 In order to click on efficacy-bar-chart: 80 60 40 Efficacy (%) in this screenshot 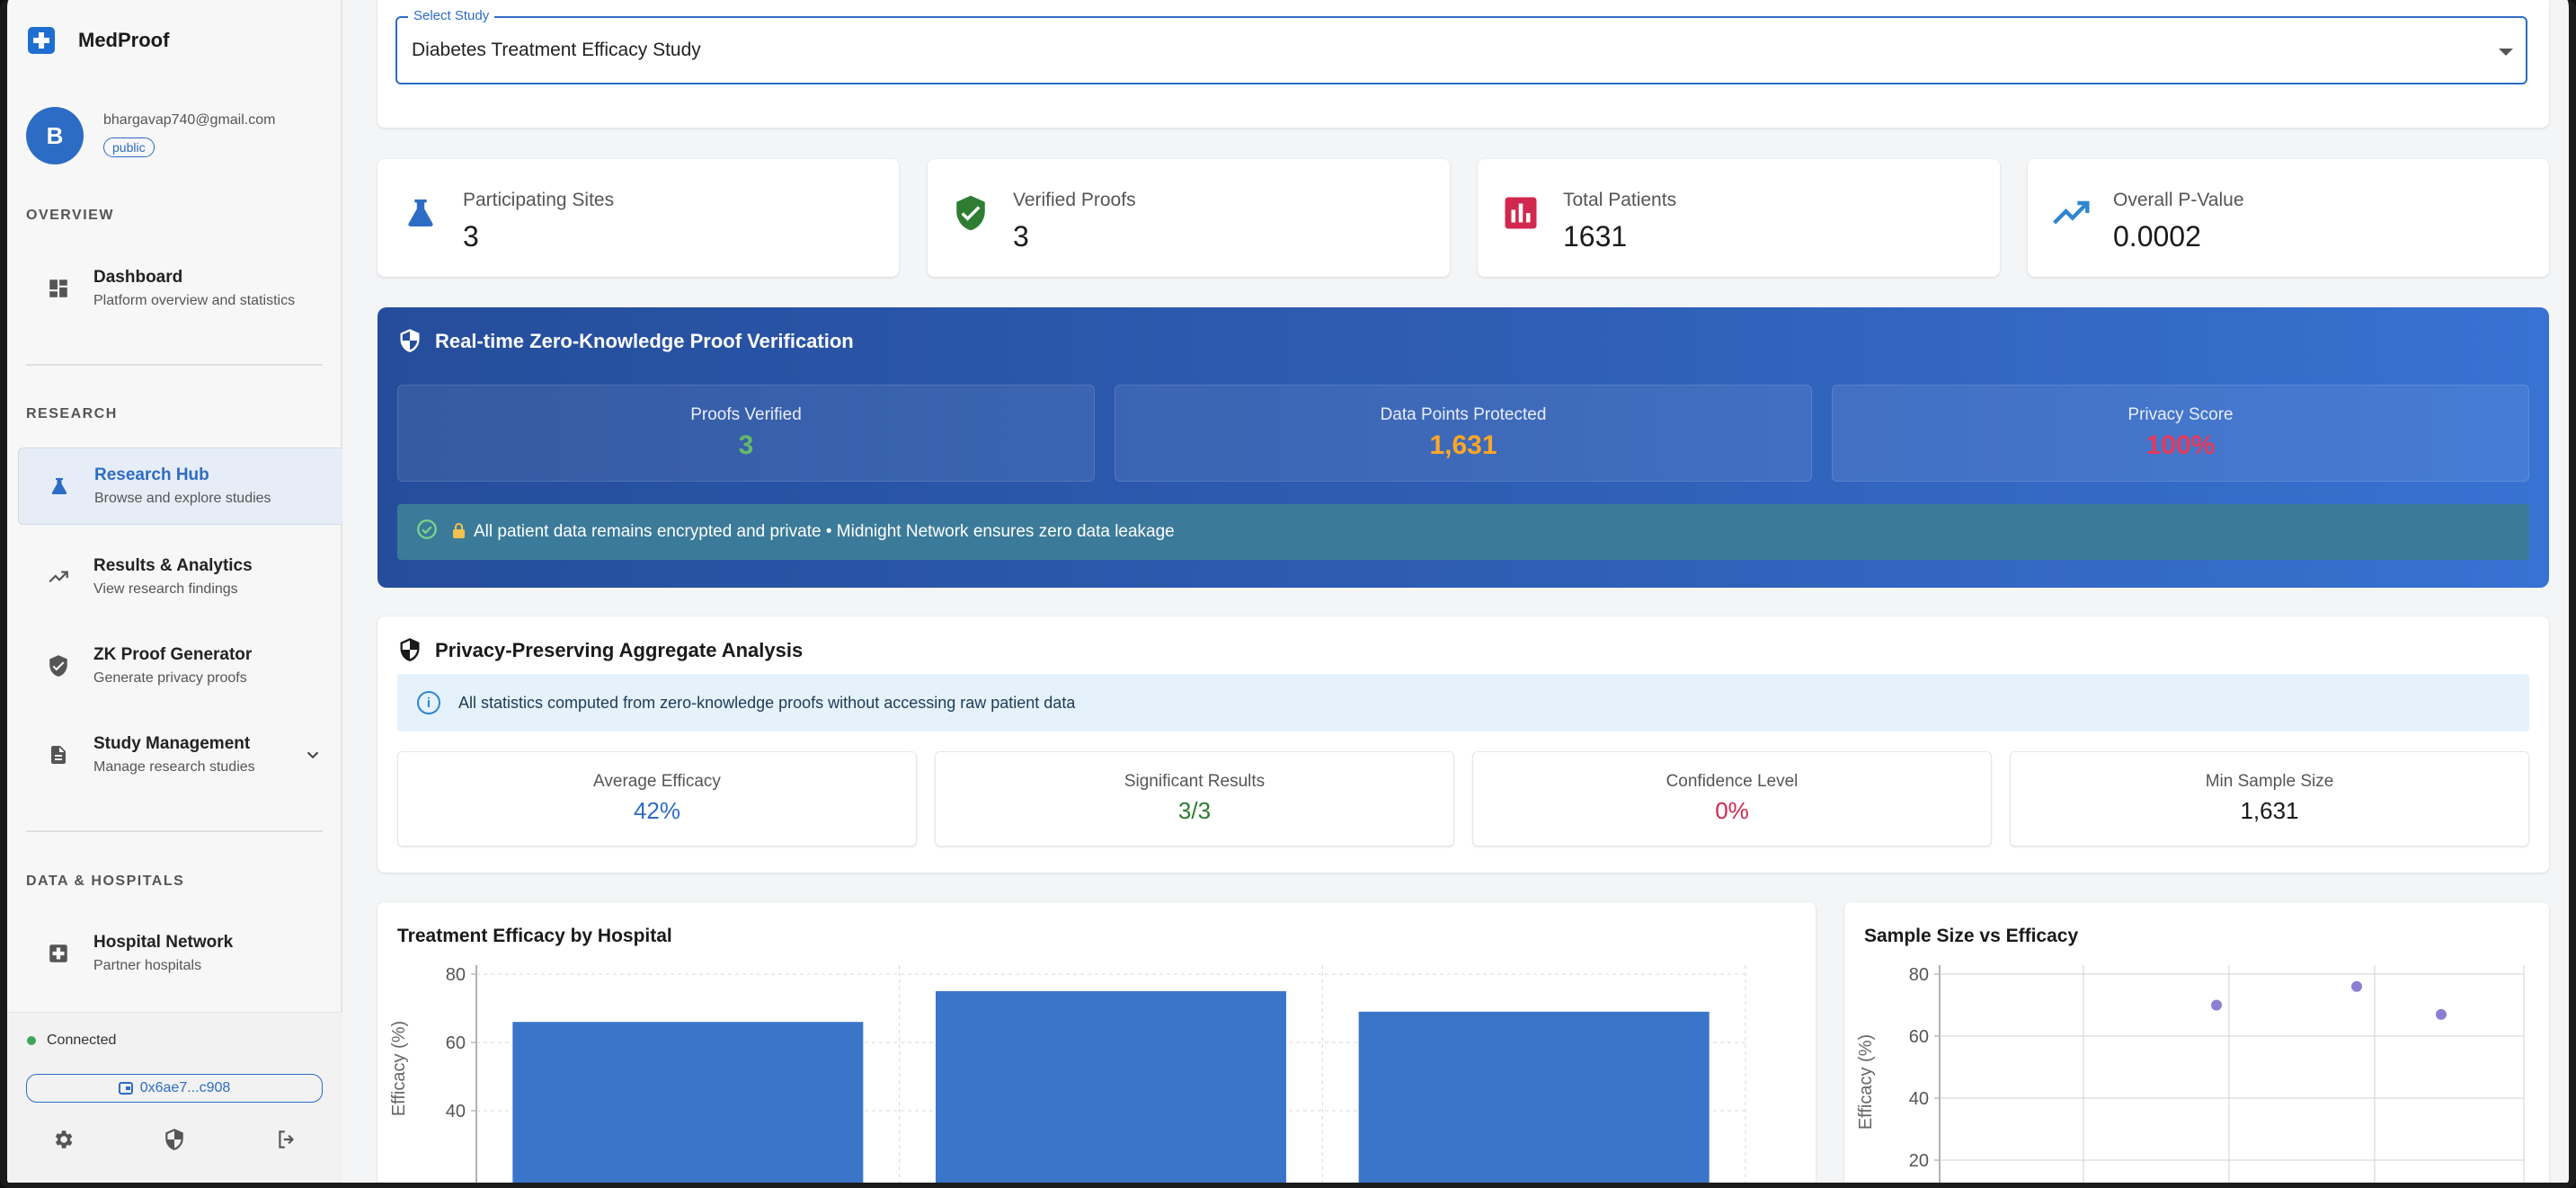, I will do `click(1067, 1074)`.